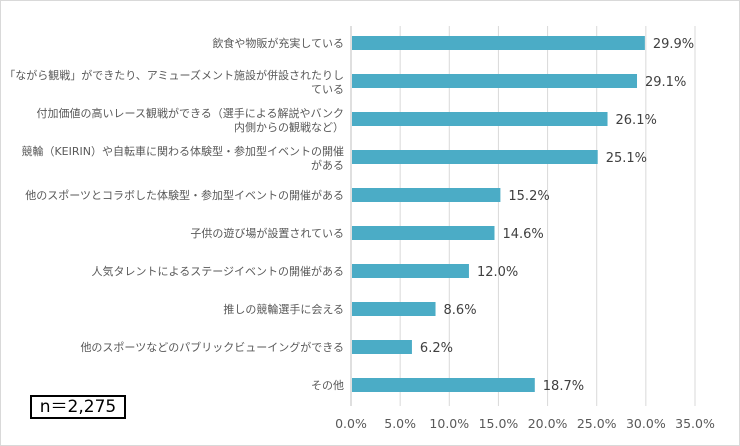  I want to click on category-label: その他, so click(327, 385).